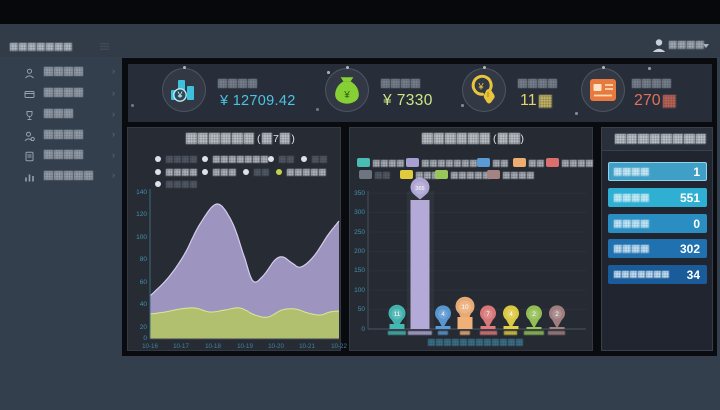 The image size is (720, 410). What do you see at coordinates (419, 189) in the screenshot?
I see `svg-text: 365` at bounding box center [419, 189].